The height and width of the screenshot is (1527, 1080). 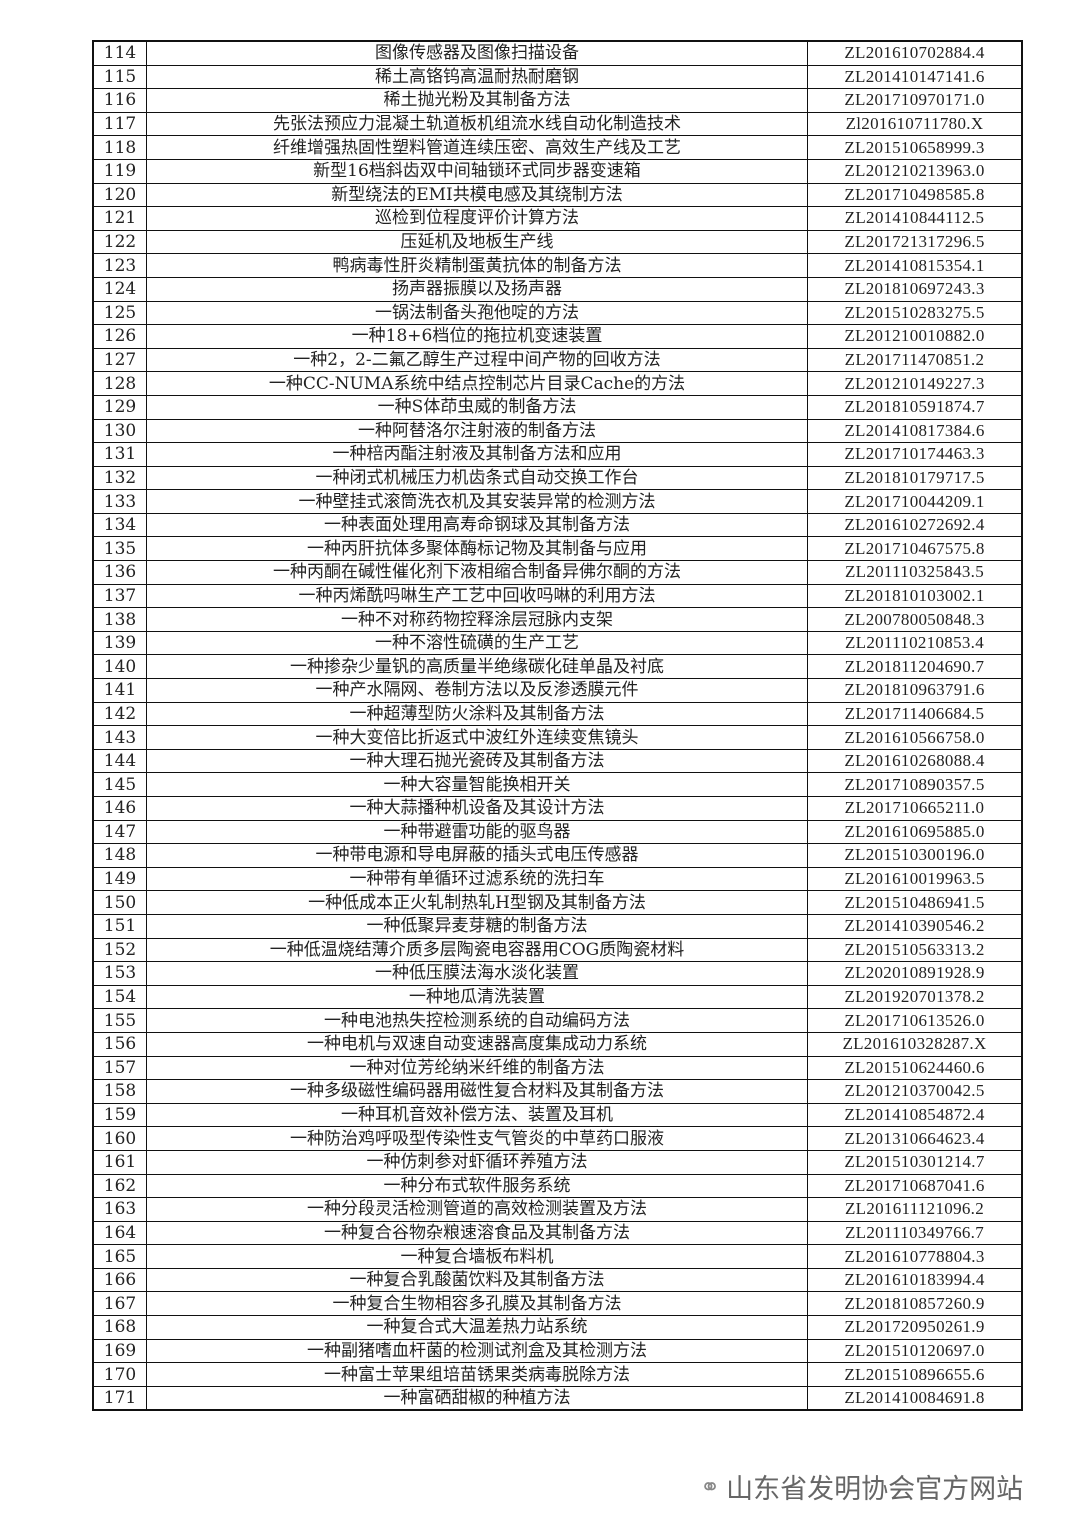 What do you see at coordinates (557, 1374) in the screenshot?
I see `table-row: 170 一种富士苹果组培苗锈果类病毒脱除方法 ZL201510896655.6` at bounding box center [557, 1374].